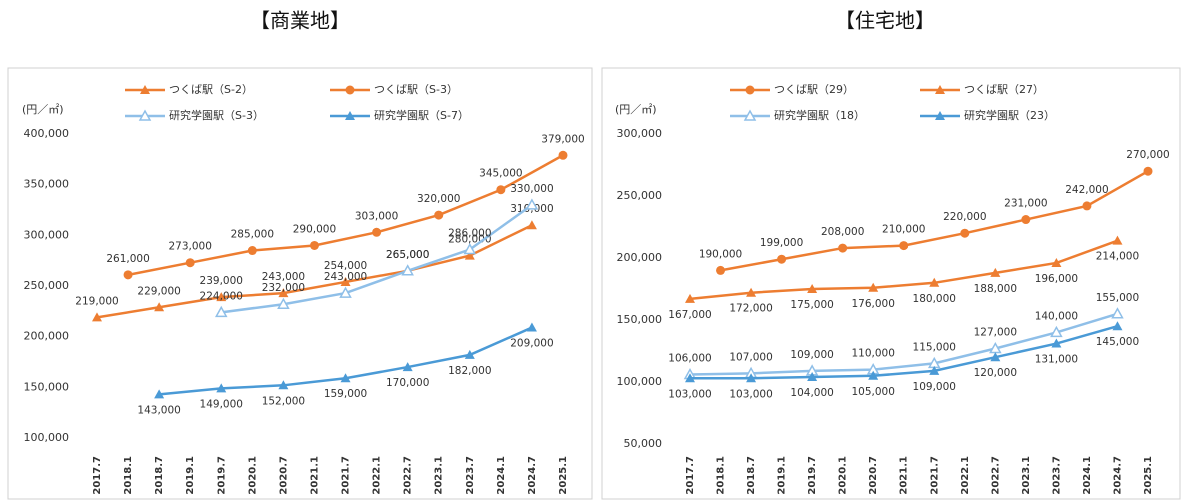 This screenshot has width=1181, height=500. I want to click on y-tick-label: 250,000, so click(640, 195).